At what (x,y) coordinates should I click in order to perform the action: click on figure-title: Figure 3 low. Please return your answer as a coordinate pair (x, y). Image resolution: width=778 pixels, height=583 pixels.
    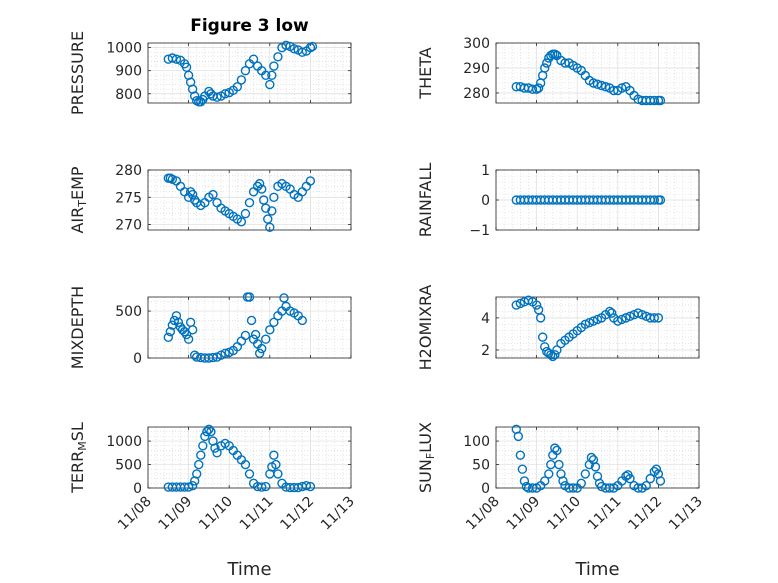
    Looking at the image, I should click on (249, 26).